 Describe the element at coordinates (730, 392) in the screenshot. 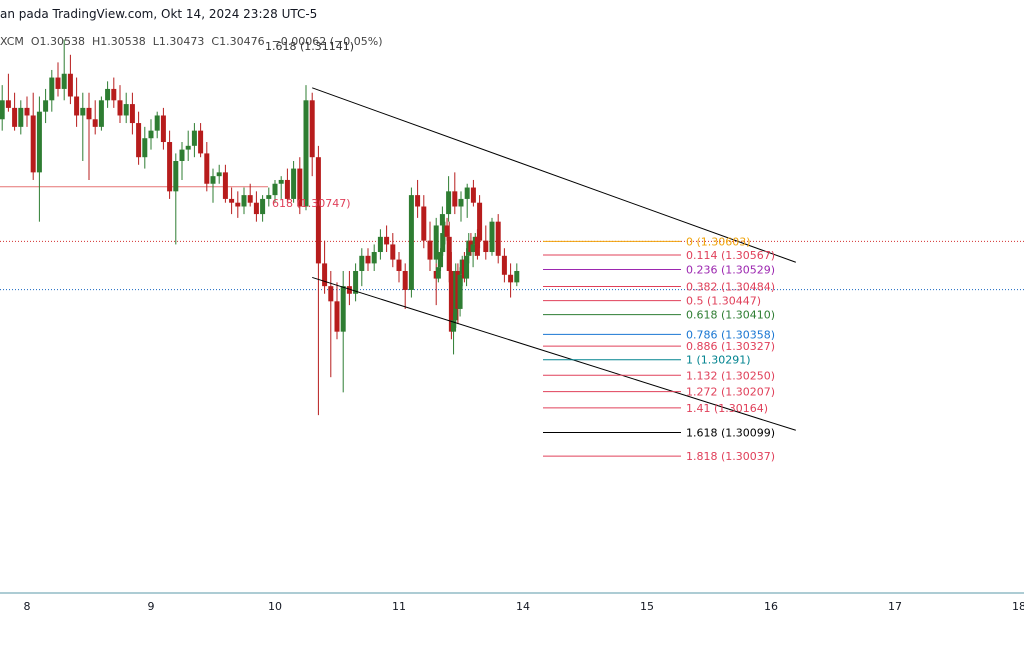

I see `fib-level-label: 1.272 (1.30207)` at that location.